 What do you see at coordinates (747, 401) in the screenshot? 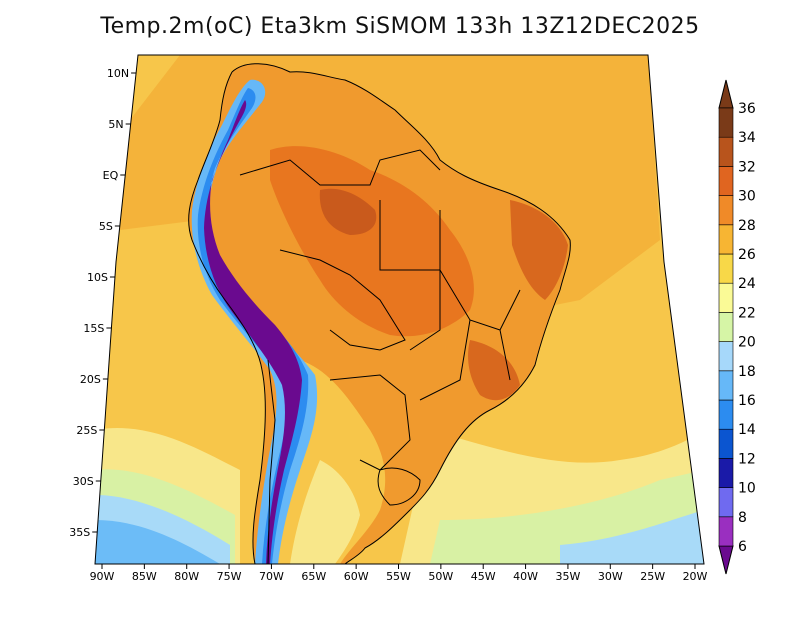
I see `colorbar-label: 16` at bounding box center [747, 401].